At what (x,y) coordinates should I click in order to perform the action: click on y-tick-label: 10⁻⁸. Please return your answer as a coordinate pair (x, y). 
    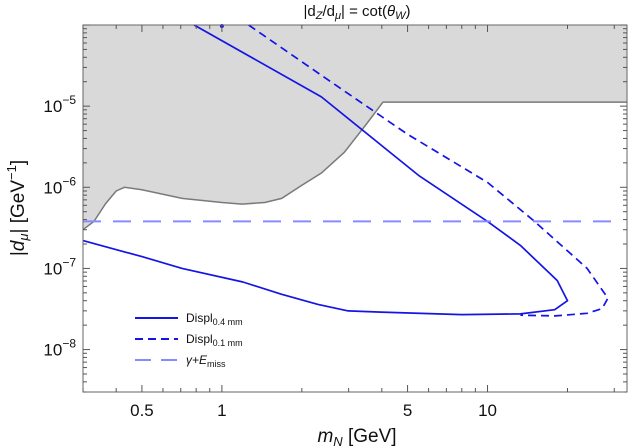
    Looking at the image, I should click on (59, 348).